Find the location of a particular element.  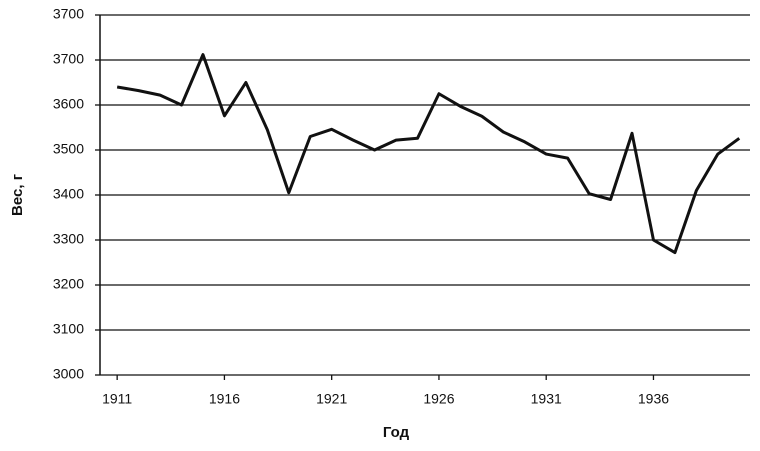

x-tick-label: 1936 is located at coordinates (653, 399).